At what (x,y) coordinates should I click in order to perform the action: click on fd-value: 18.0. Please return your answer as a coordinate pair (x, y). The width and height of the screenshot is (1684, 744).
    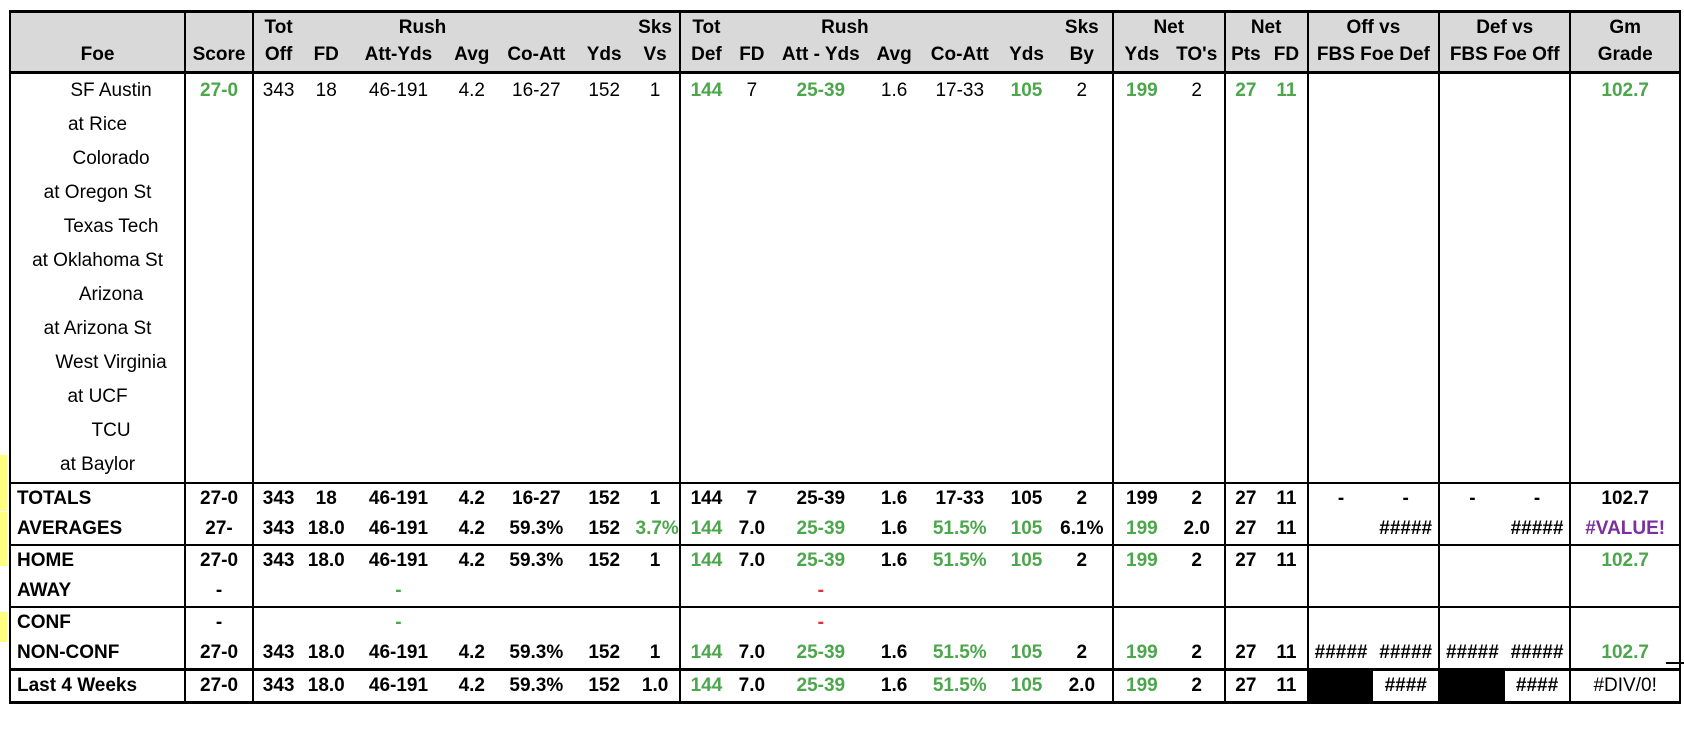
    Looking at the image, I should click on (326, 528).